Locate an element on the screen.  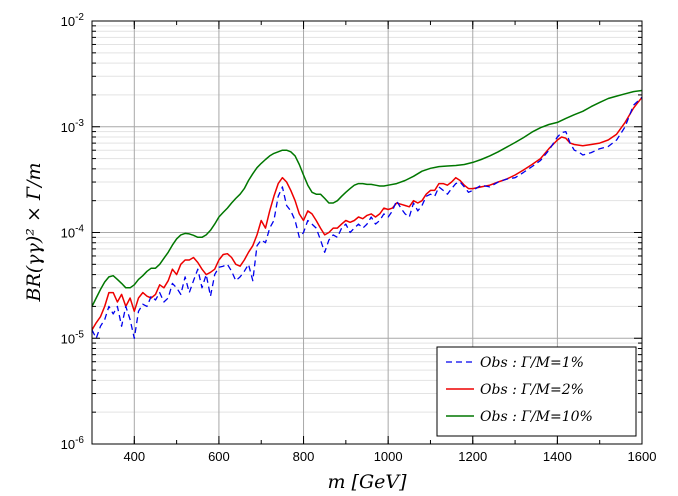
y-tick-label: 10⁻⁵ is located at coordinates (73, 337).